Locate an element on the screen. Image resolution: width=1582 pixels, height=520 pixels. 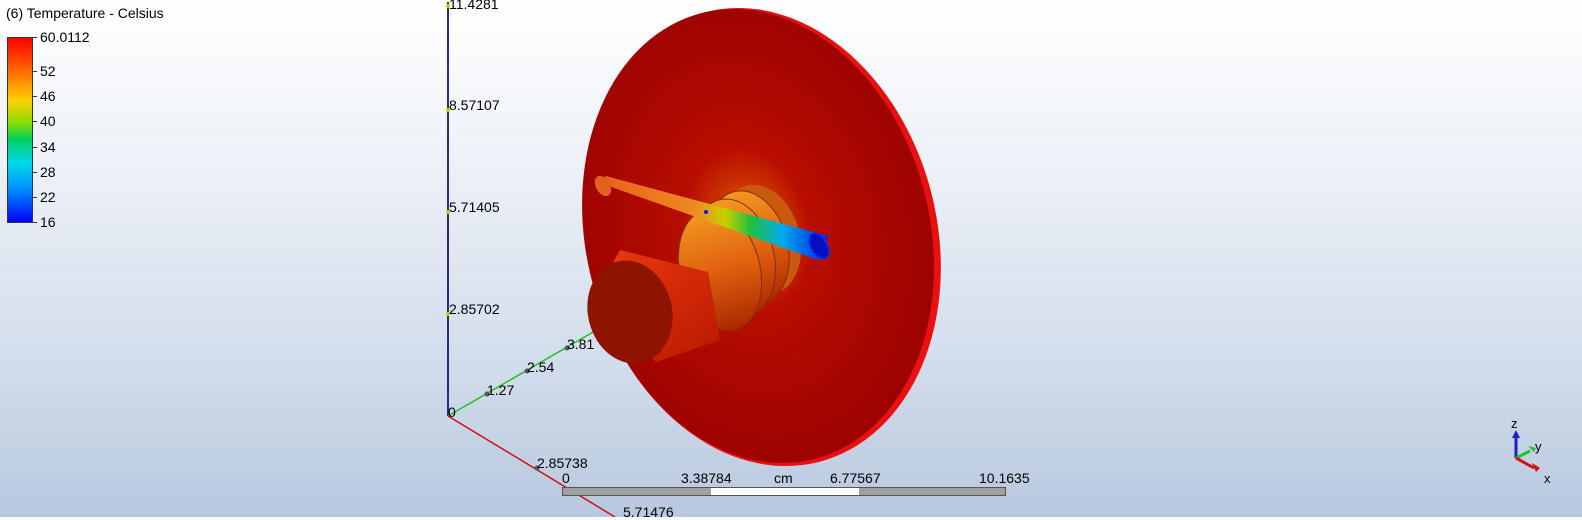
axis-triad is located at coordinates (1526, 451).